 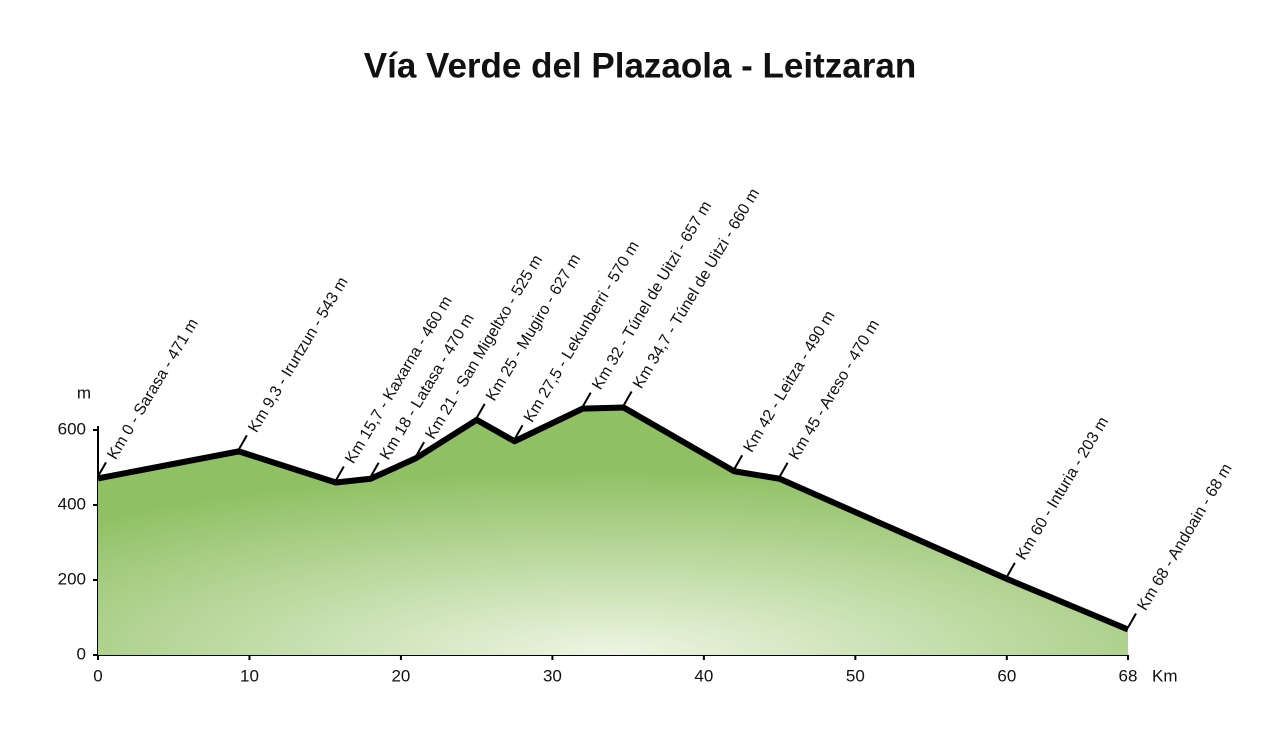 What do you see at coordinates (552, 675) in the screenshot?
I see `x-tick-label: 30` at bounding box center [552, 675].